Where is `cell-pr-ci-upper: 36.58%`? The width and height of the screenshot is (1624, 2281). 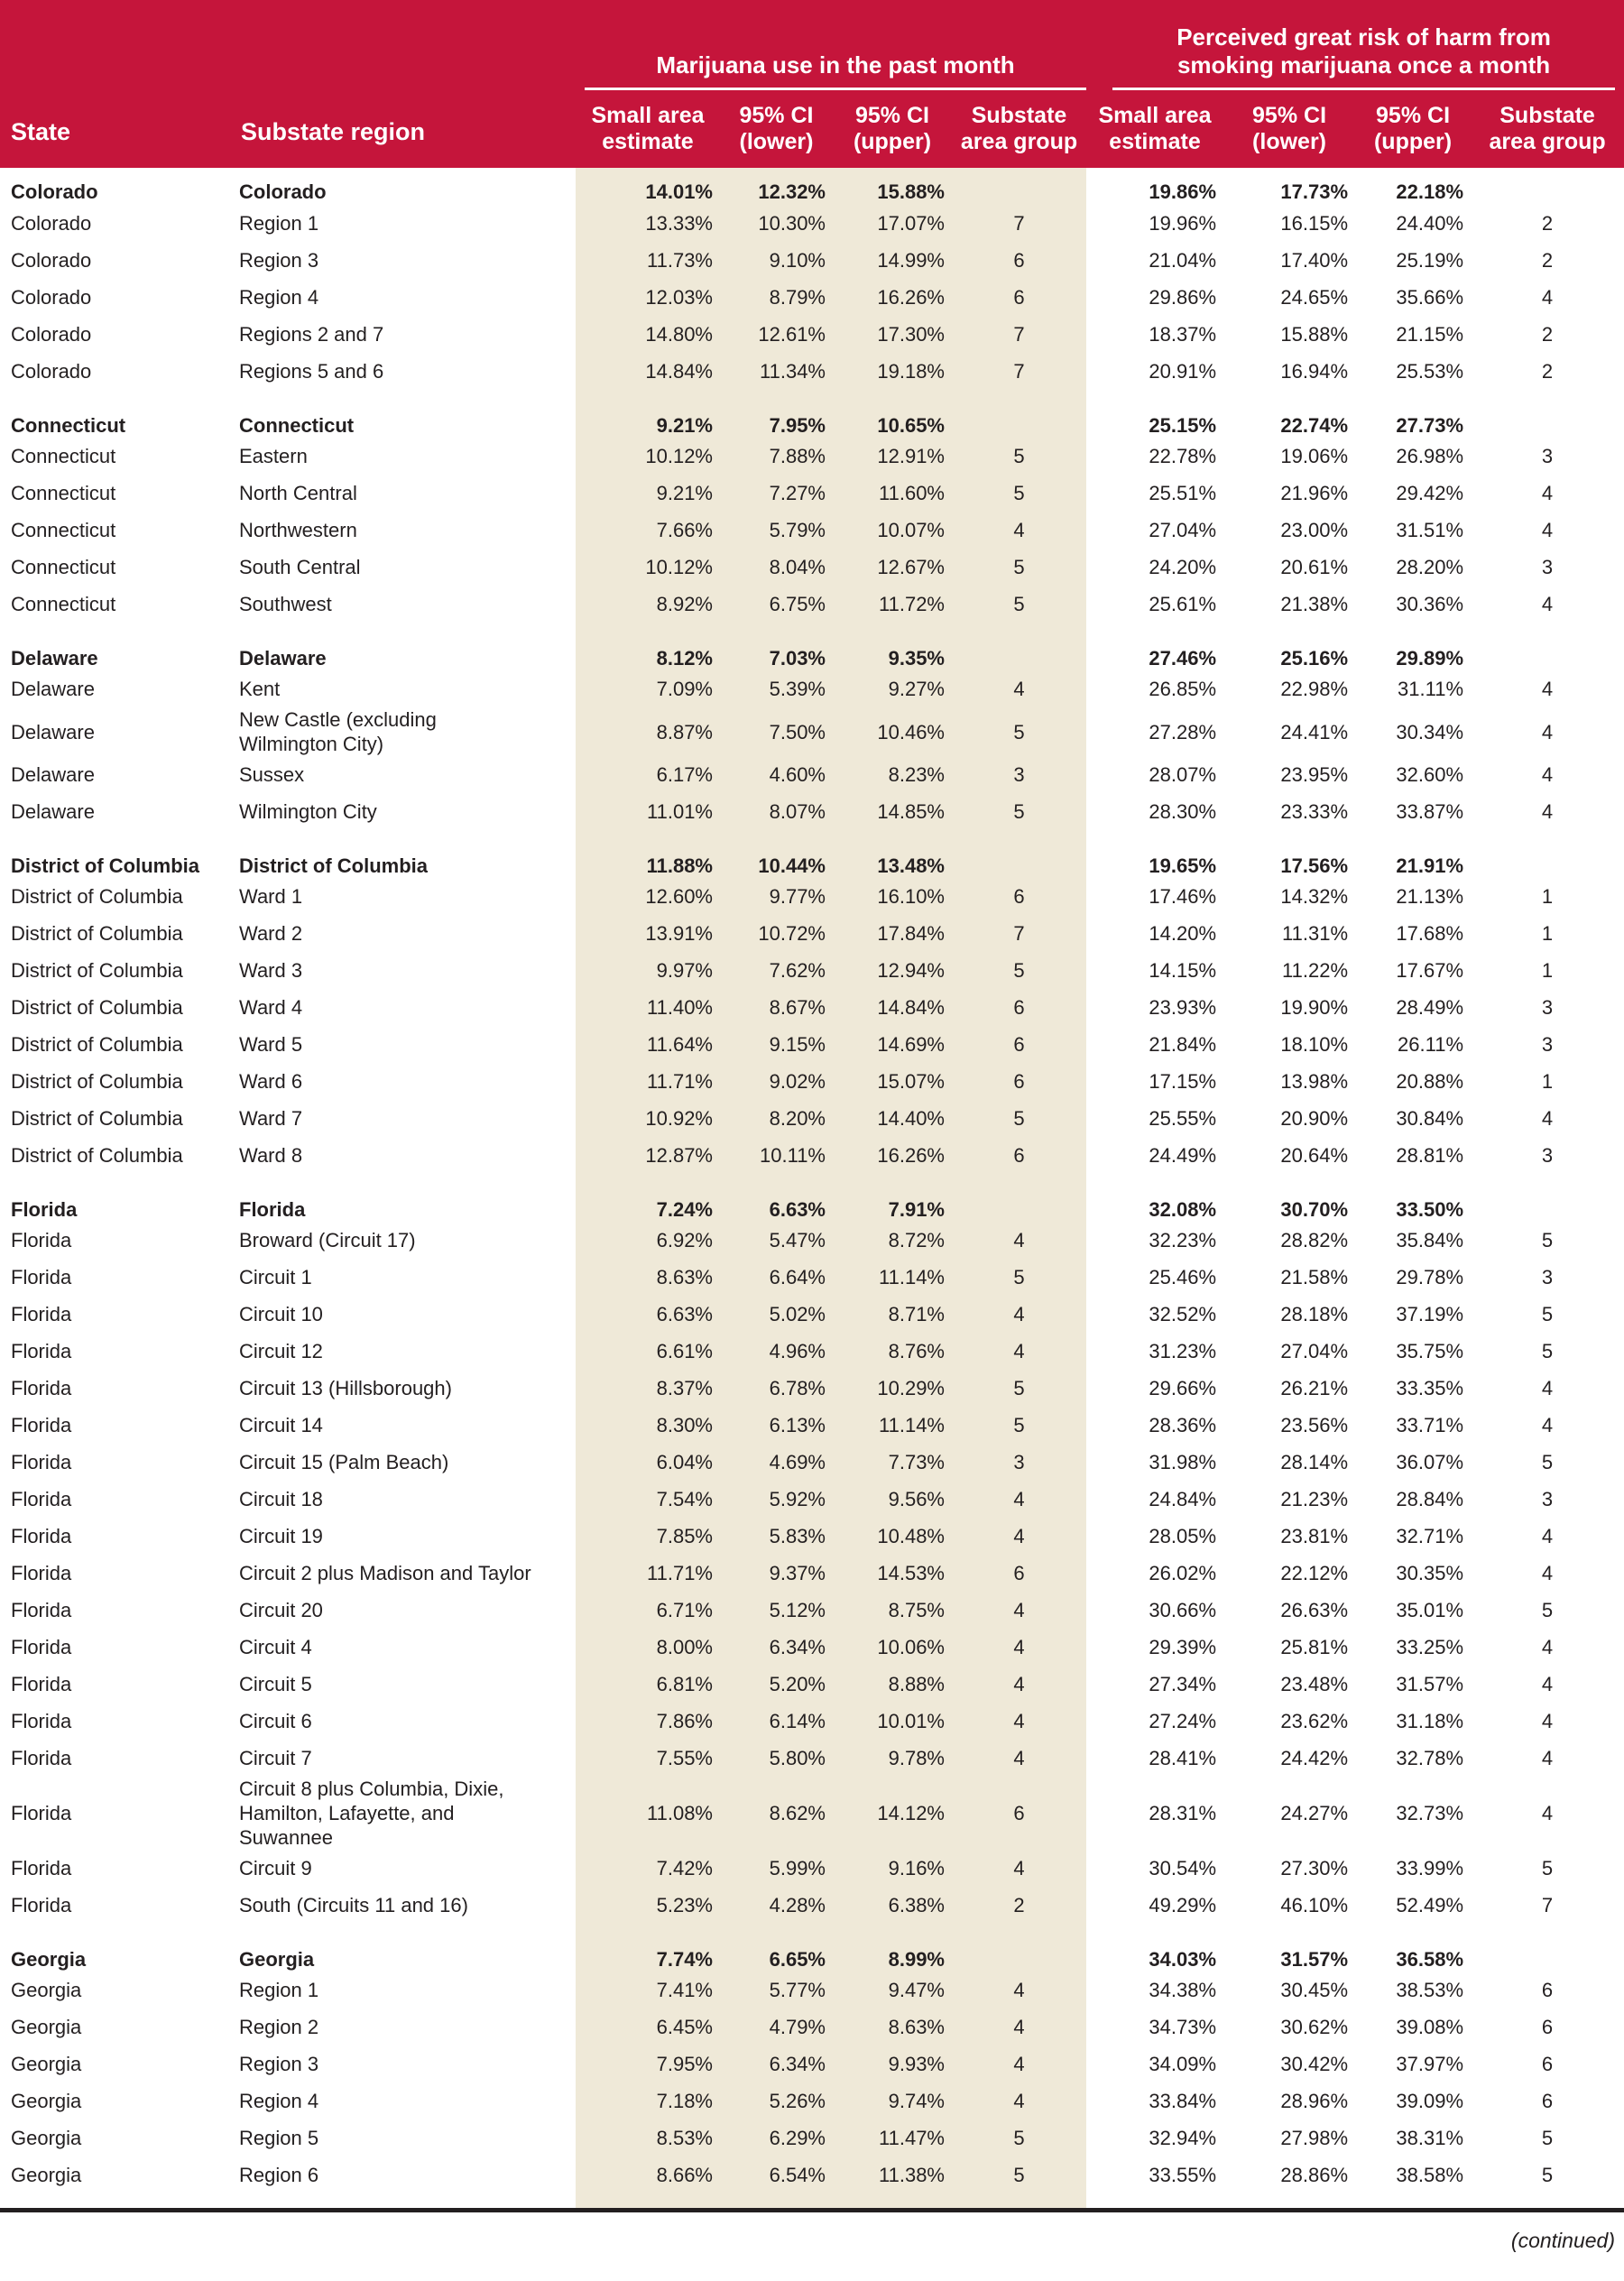
cell-pr-ci-upper: 36.58% is located at coordinates (1430, 1959).